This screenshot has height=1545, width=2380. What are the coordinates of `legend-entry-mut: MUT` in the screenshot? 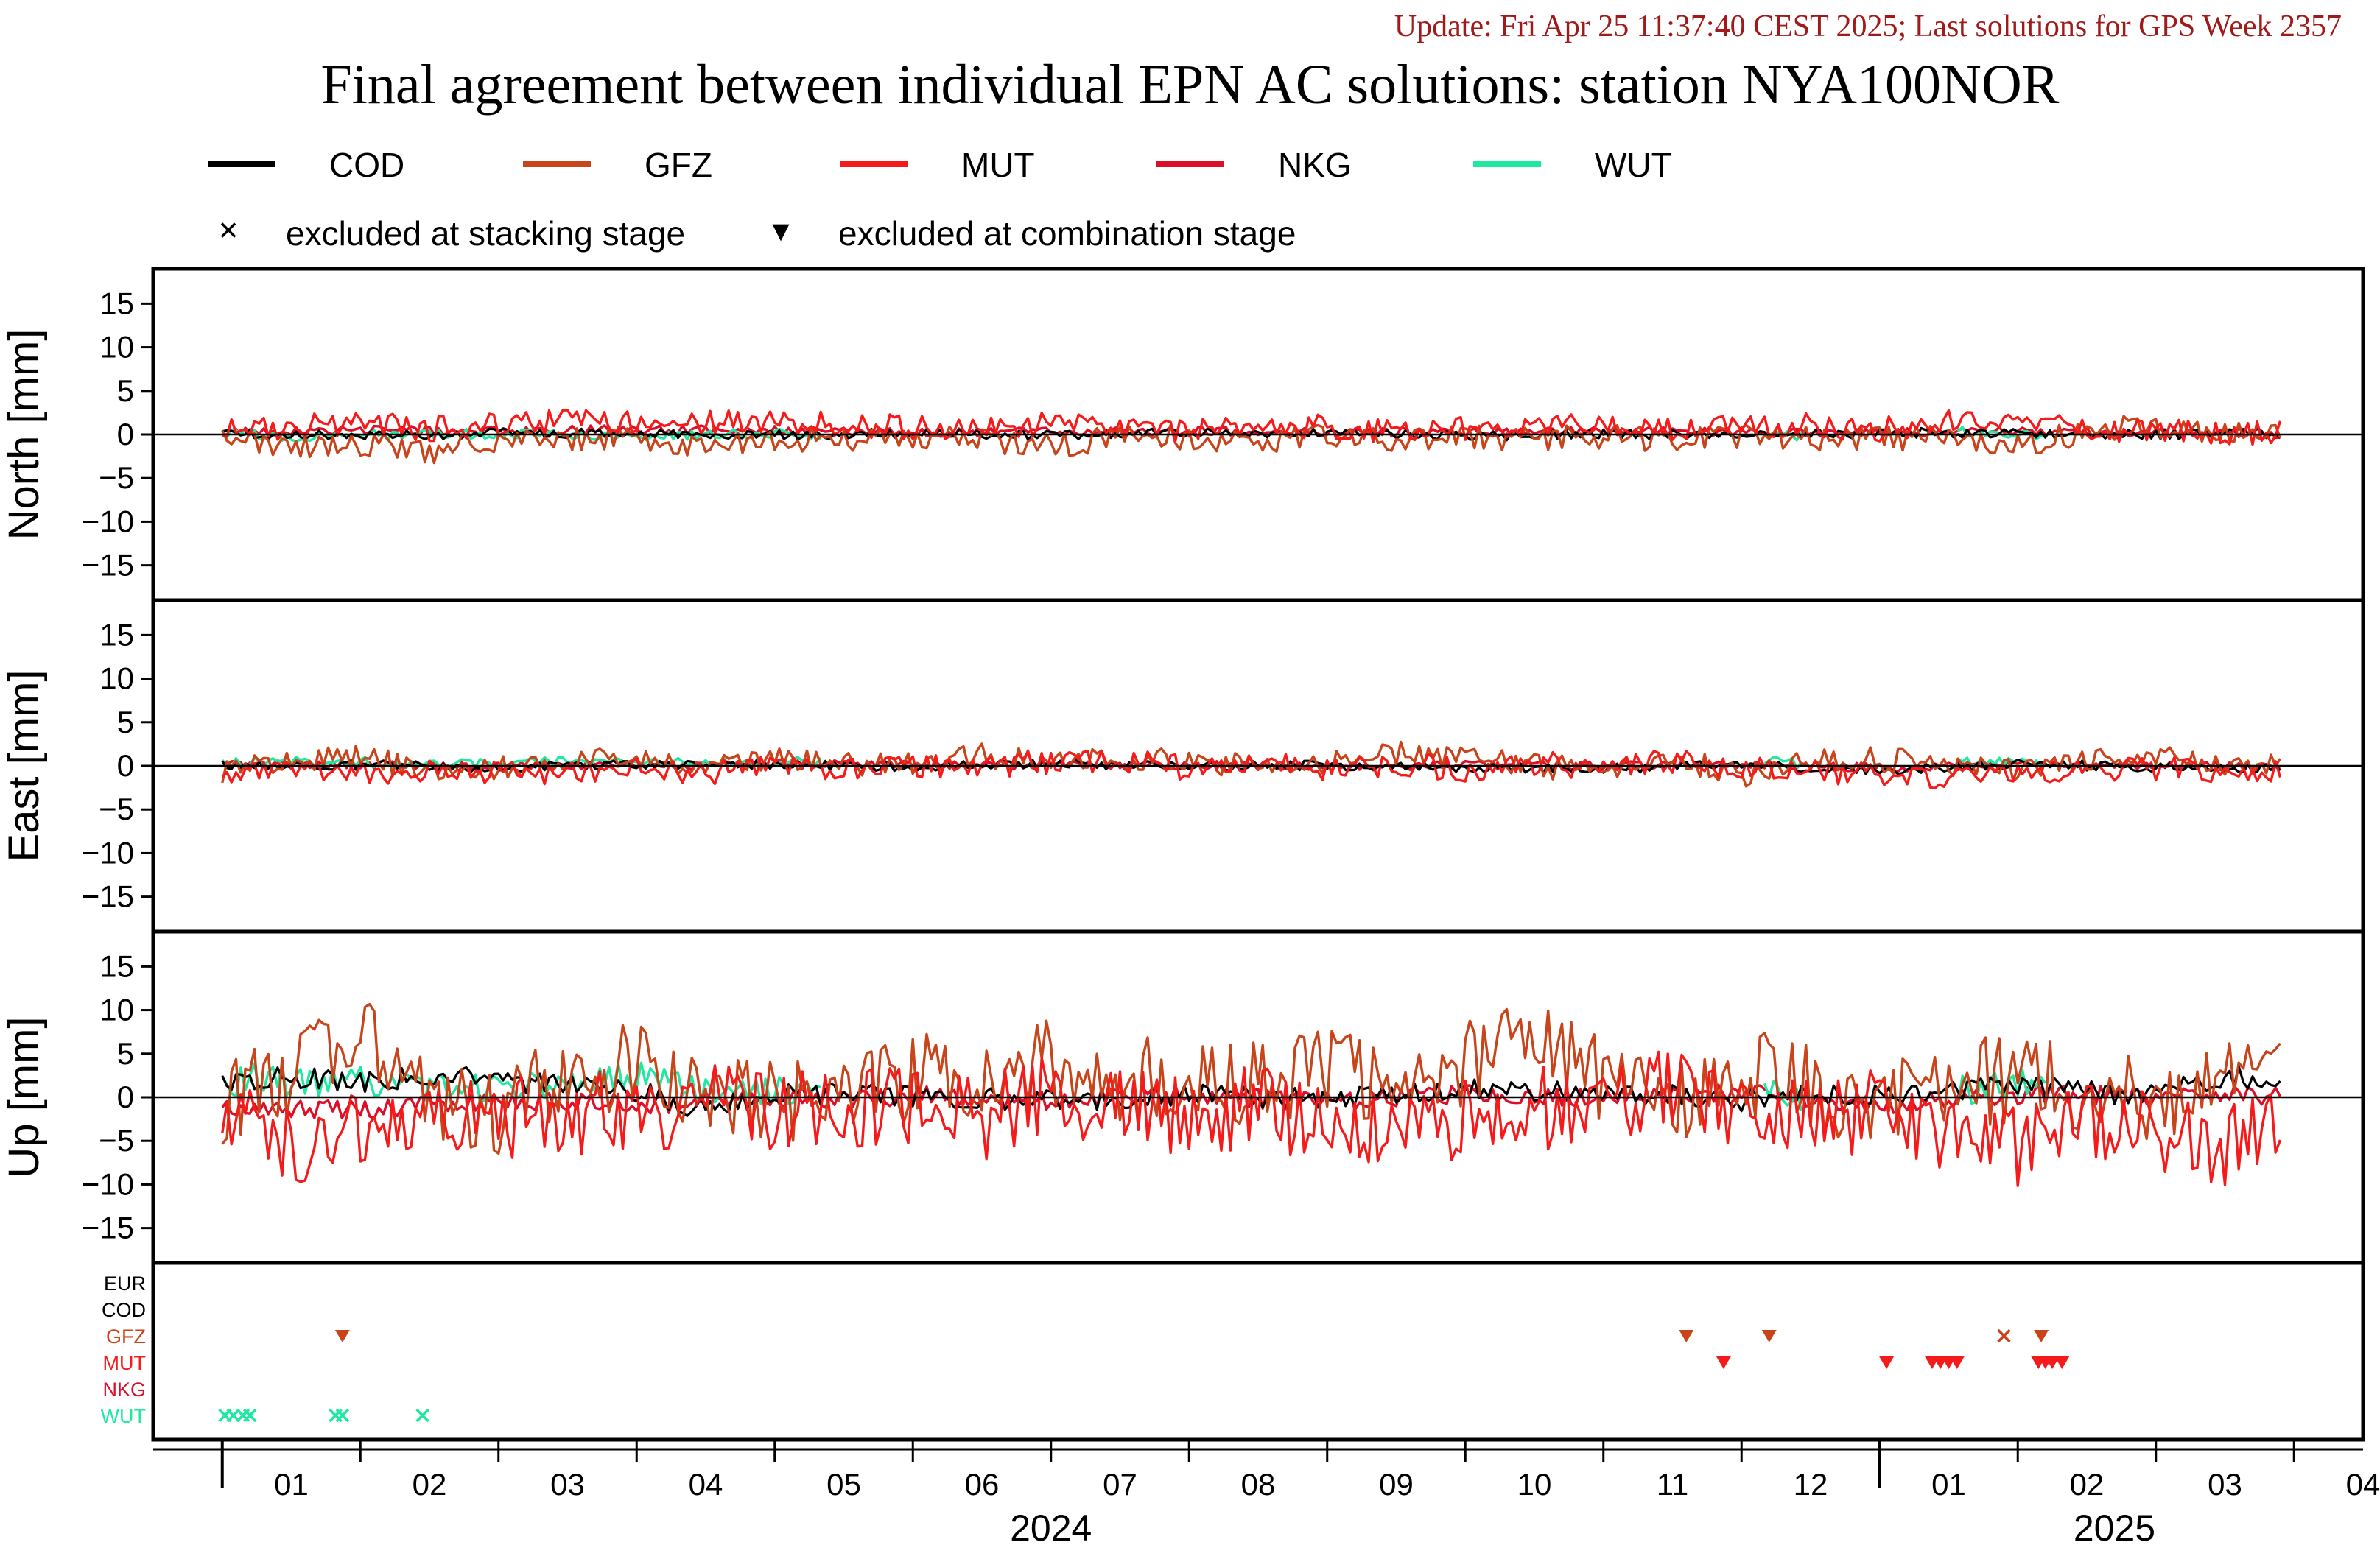 It's located at (937, 165).